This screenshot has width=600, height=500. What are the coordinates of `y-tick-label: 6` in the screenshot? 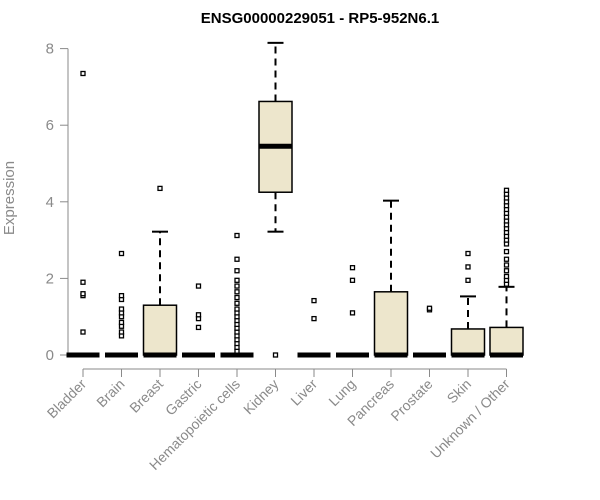 It's located at (50, 125).